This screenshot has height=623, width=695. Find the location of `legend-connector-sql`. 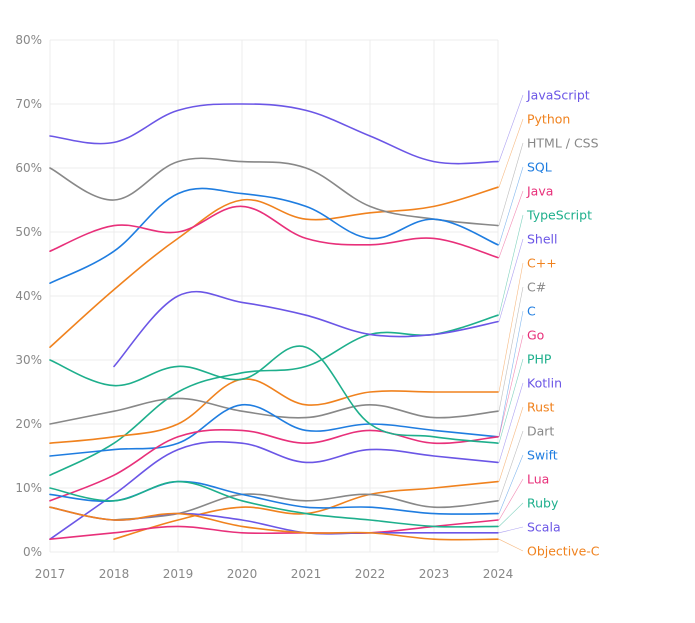

legend-connector-sql is located at coordinates (511, 205).